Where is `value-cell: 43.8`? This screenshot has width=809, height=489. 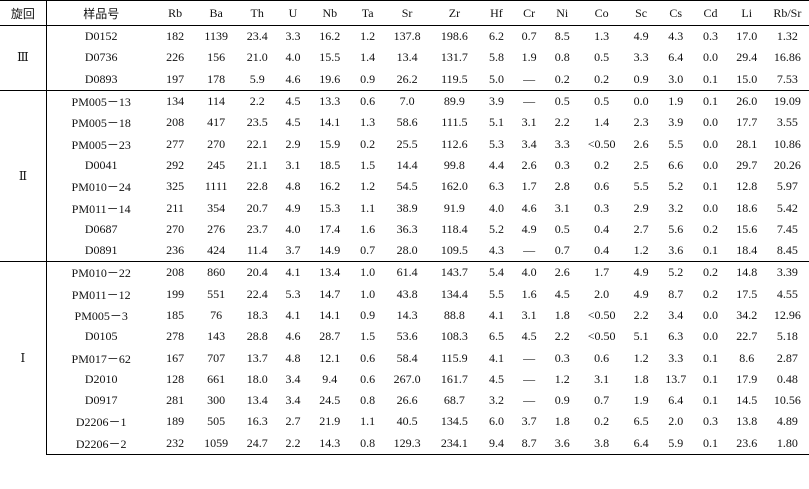
value-cell: 43.8 is located at coordinates (407, 293).